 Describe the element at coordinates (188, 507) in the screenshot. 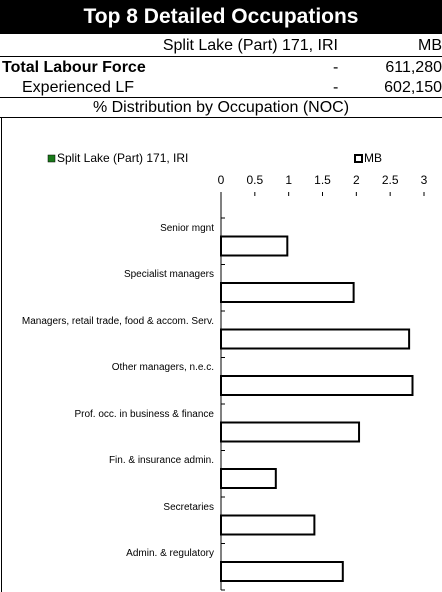

I see `category-label: Secretaries` at that location.